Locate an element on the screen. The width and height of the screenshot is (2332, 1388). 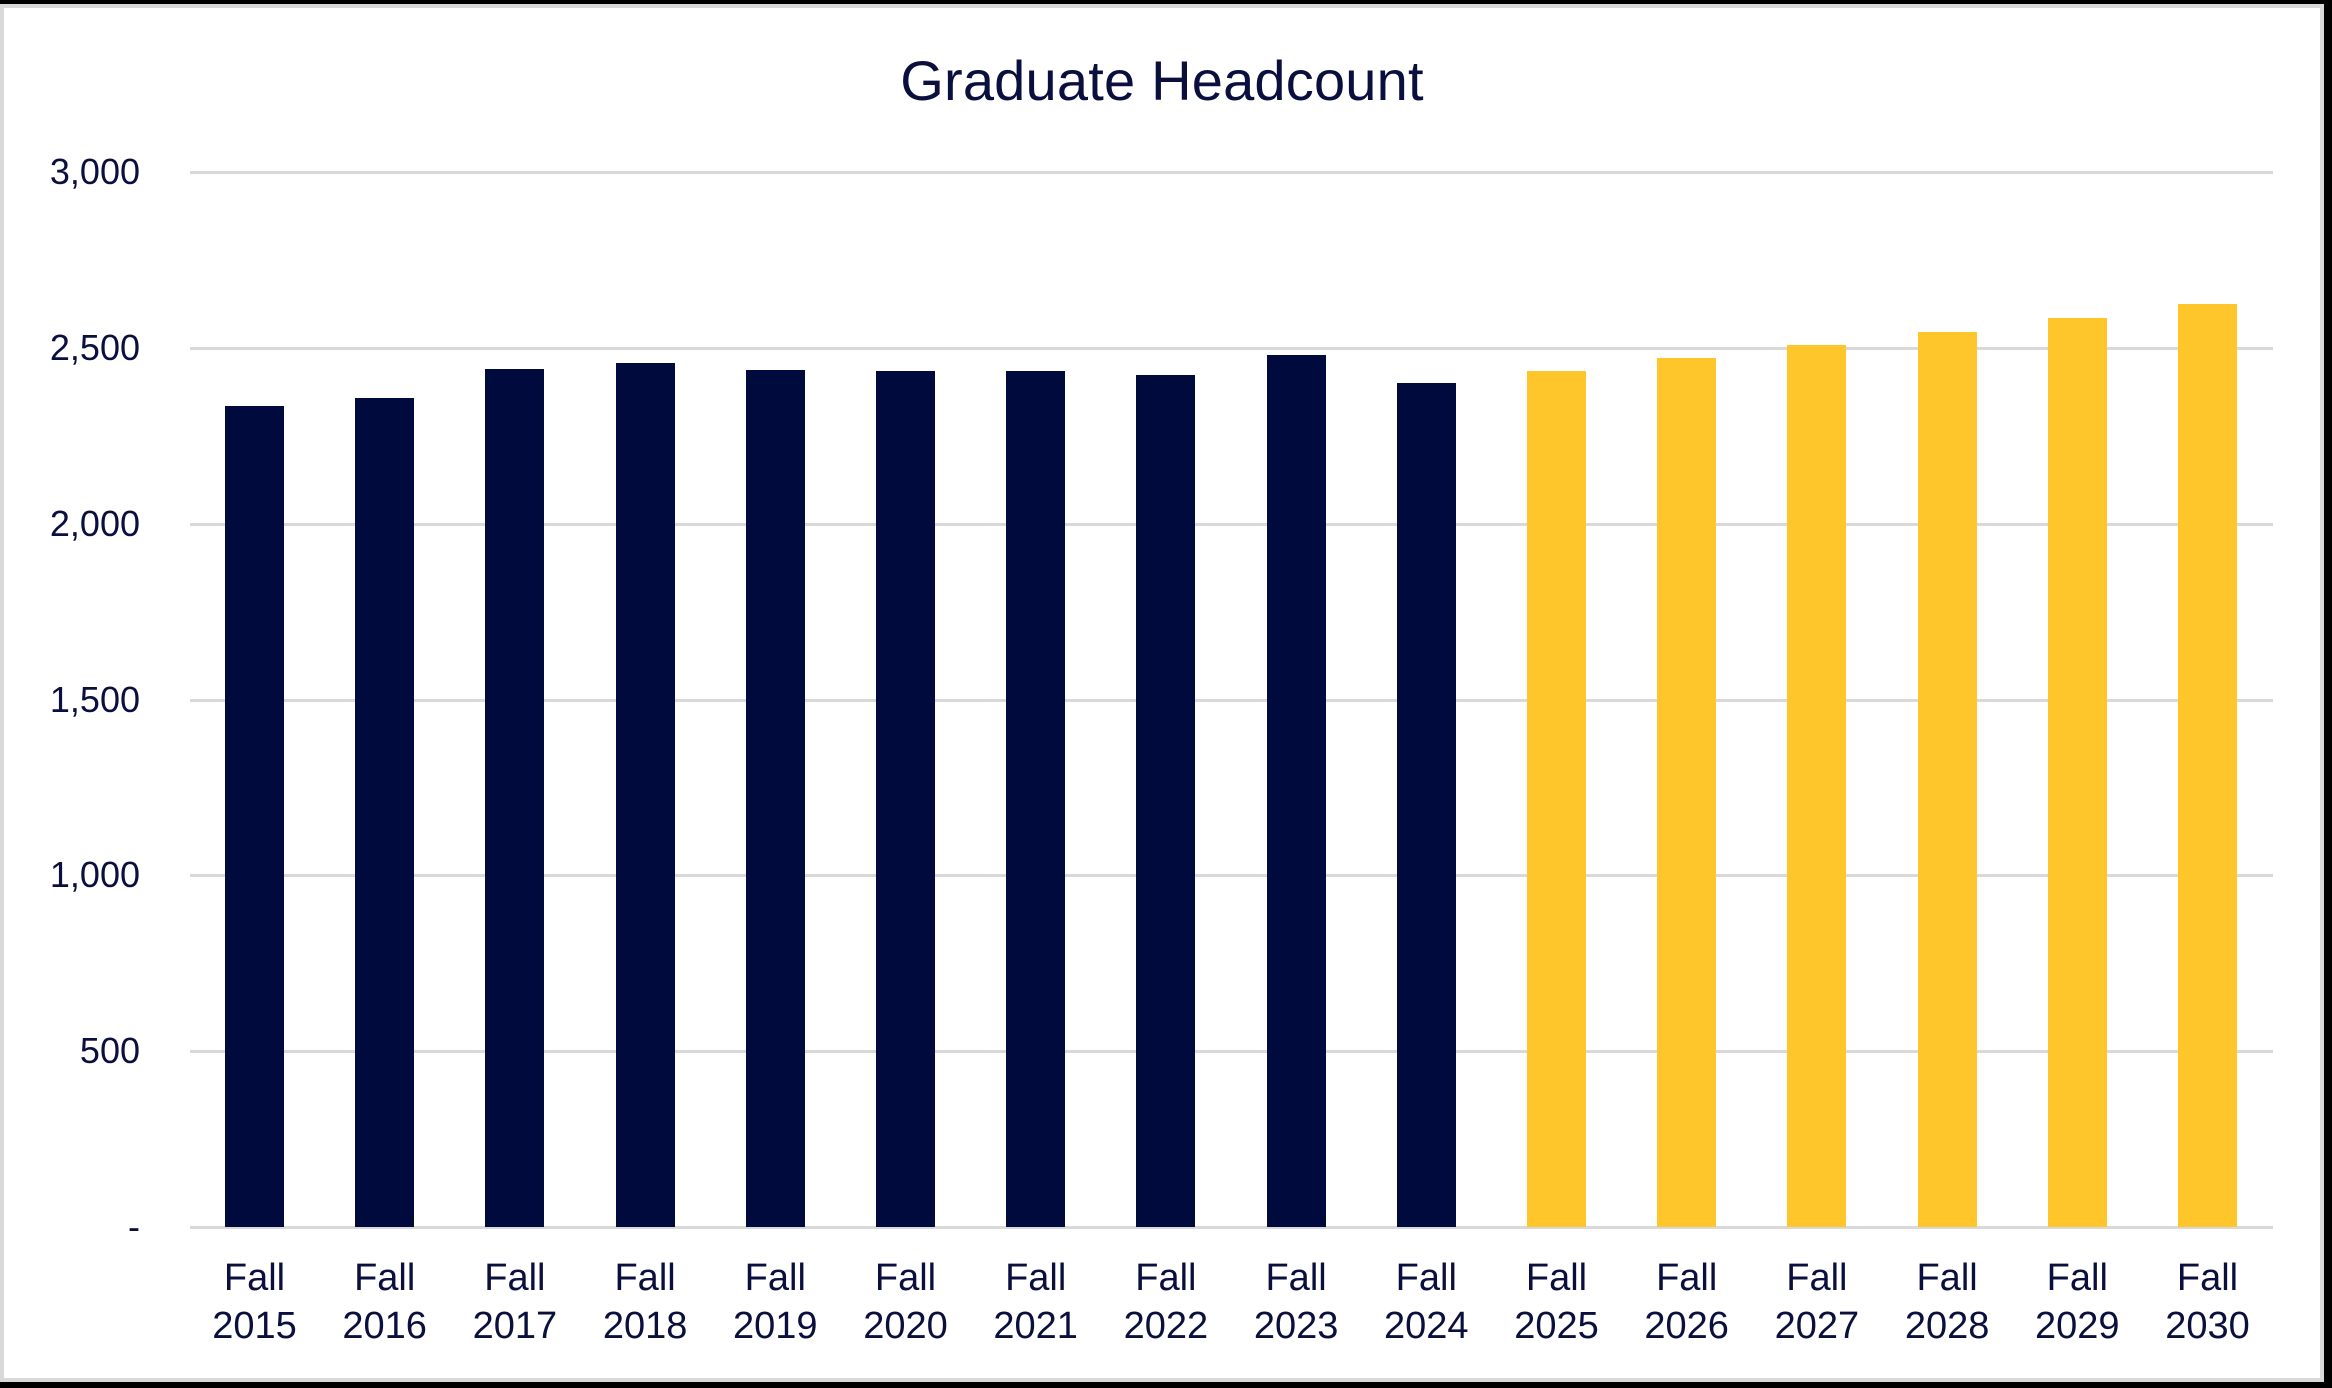
x-tick-label: Fall 2016 is located at coordinates (385, 1302).